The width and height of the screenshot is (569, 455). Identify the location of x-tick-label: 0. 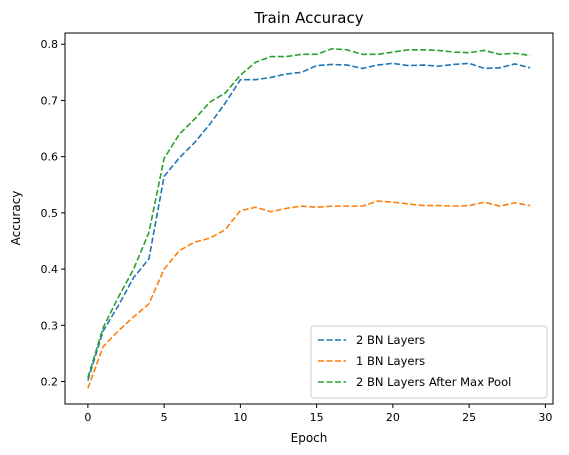
(87, 417).